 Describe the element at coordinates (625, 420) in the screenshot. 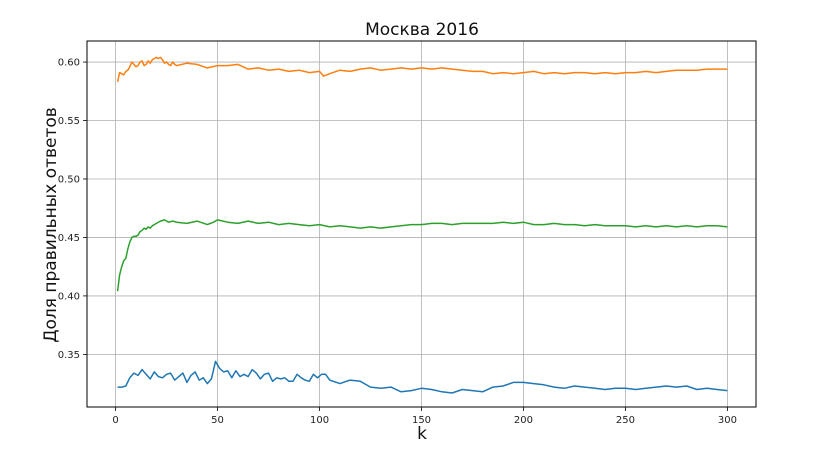

I see `x-tick-label: 250` at that location.